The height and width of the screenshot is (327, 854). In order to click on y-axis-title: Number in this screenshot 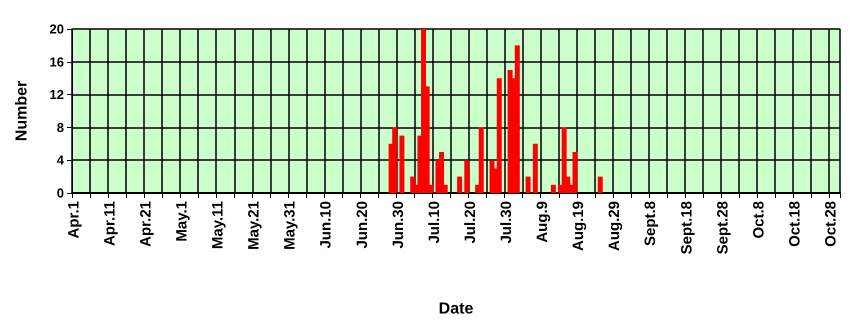, I will do `click(22, 111)`.